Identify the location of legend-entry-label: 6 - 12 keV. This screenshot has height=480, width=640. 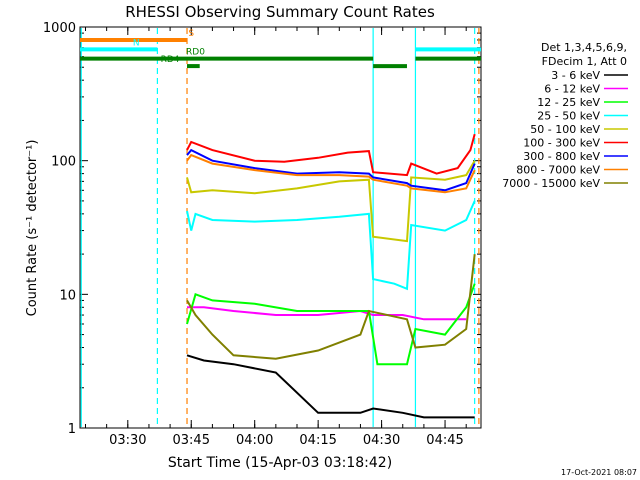
(572, 89).